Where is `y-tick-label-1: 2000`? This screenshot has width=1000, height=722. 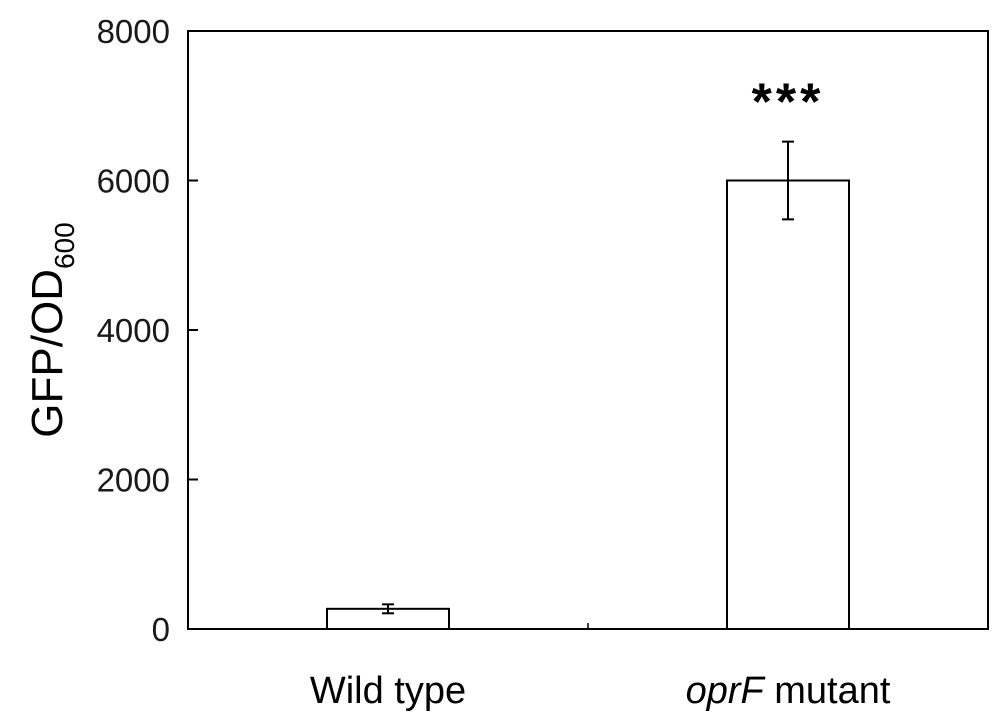 y-tick-label-1: 2000 is located at coordinates (133, 480).